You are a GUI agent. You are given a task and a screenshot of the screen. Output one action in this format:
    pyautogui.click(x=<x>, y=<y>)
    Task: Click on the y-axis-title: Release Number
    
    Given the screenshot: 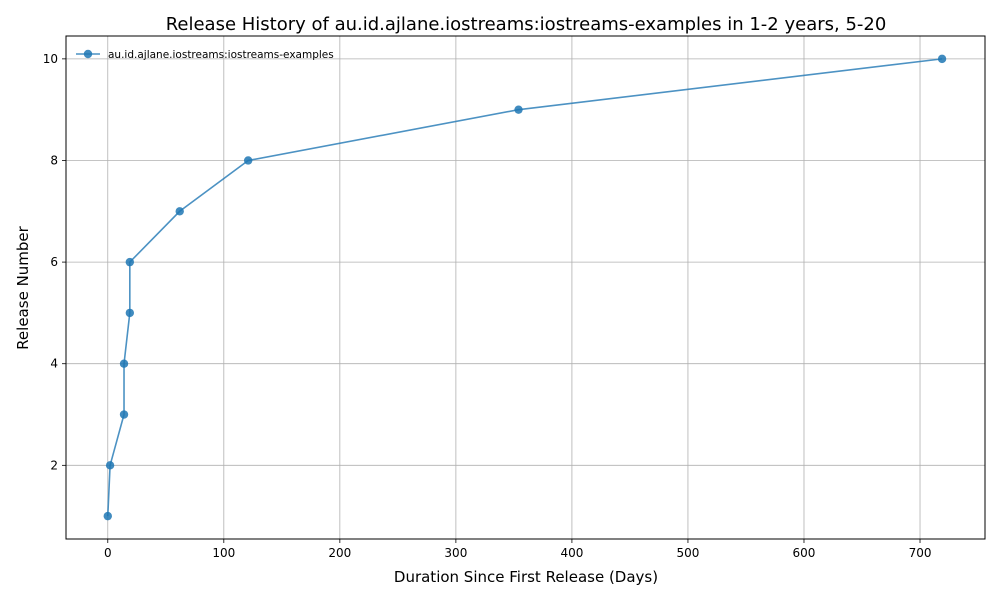 What is the action you would take?
    pyautogui.click(x=23, y=287)
    